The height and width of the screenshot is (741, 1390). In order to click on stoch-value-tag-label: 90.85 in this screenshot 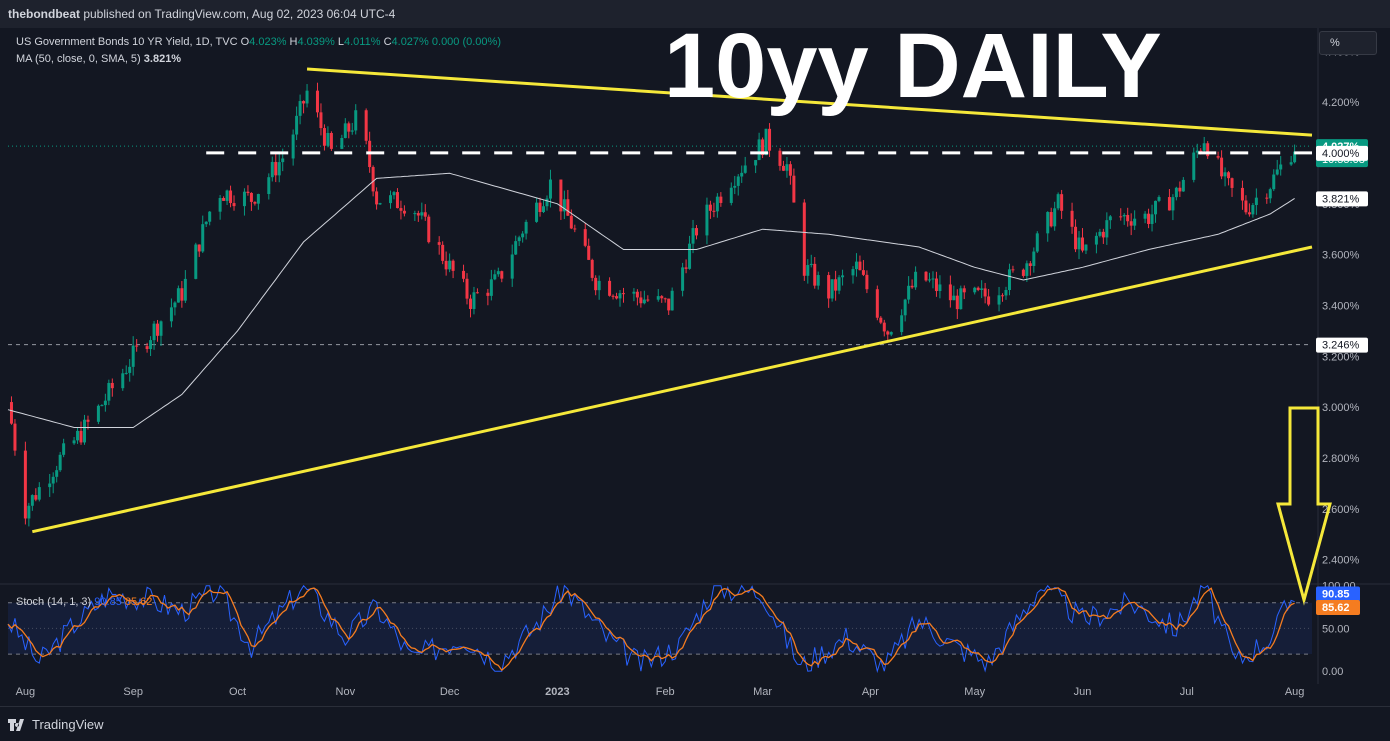, I will do `click(1336, 595)`.